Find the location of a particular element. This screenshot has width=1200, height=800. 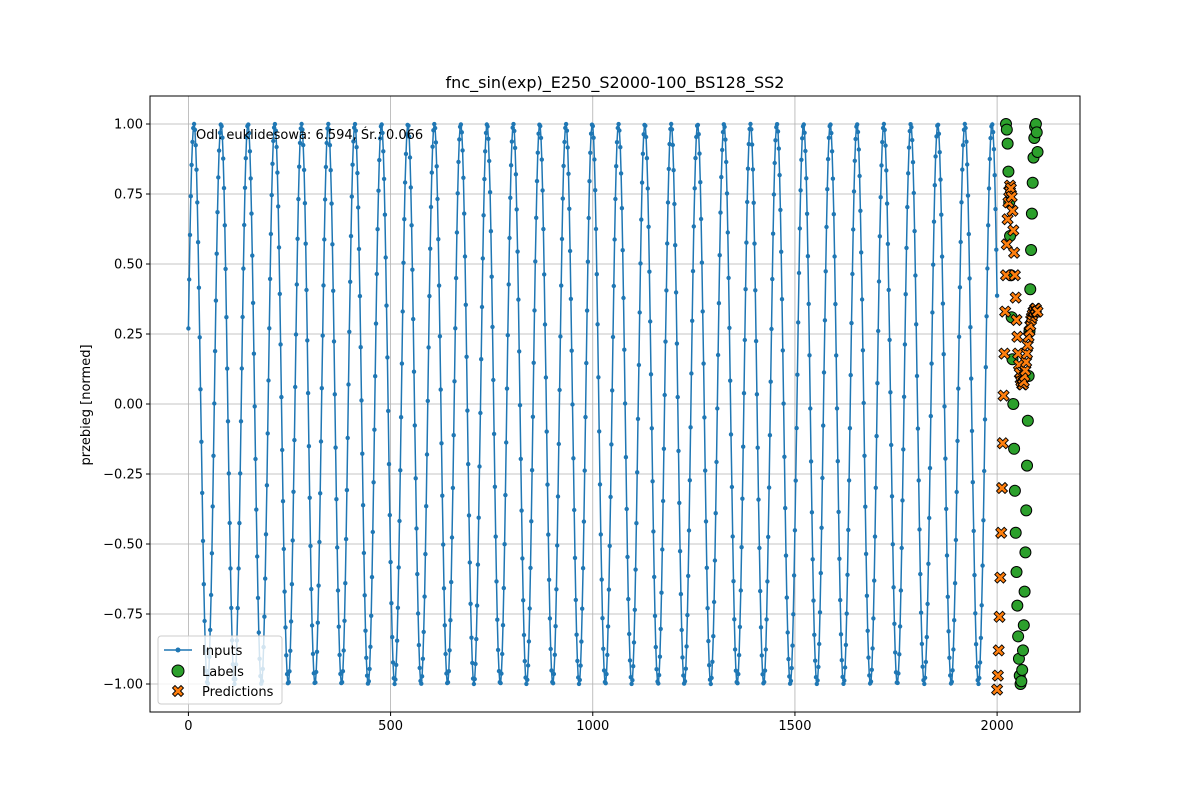

legend: Inputs Labels Predictions is located at coordinates (220, 670).